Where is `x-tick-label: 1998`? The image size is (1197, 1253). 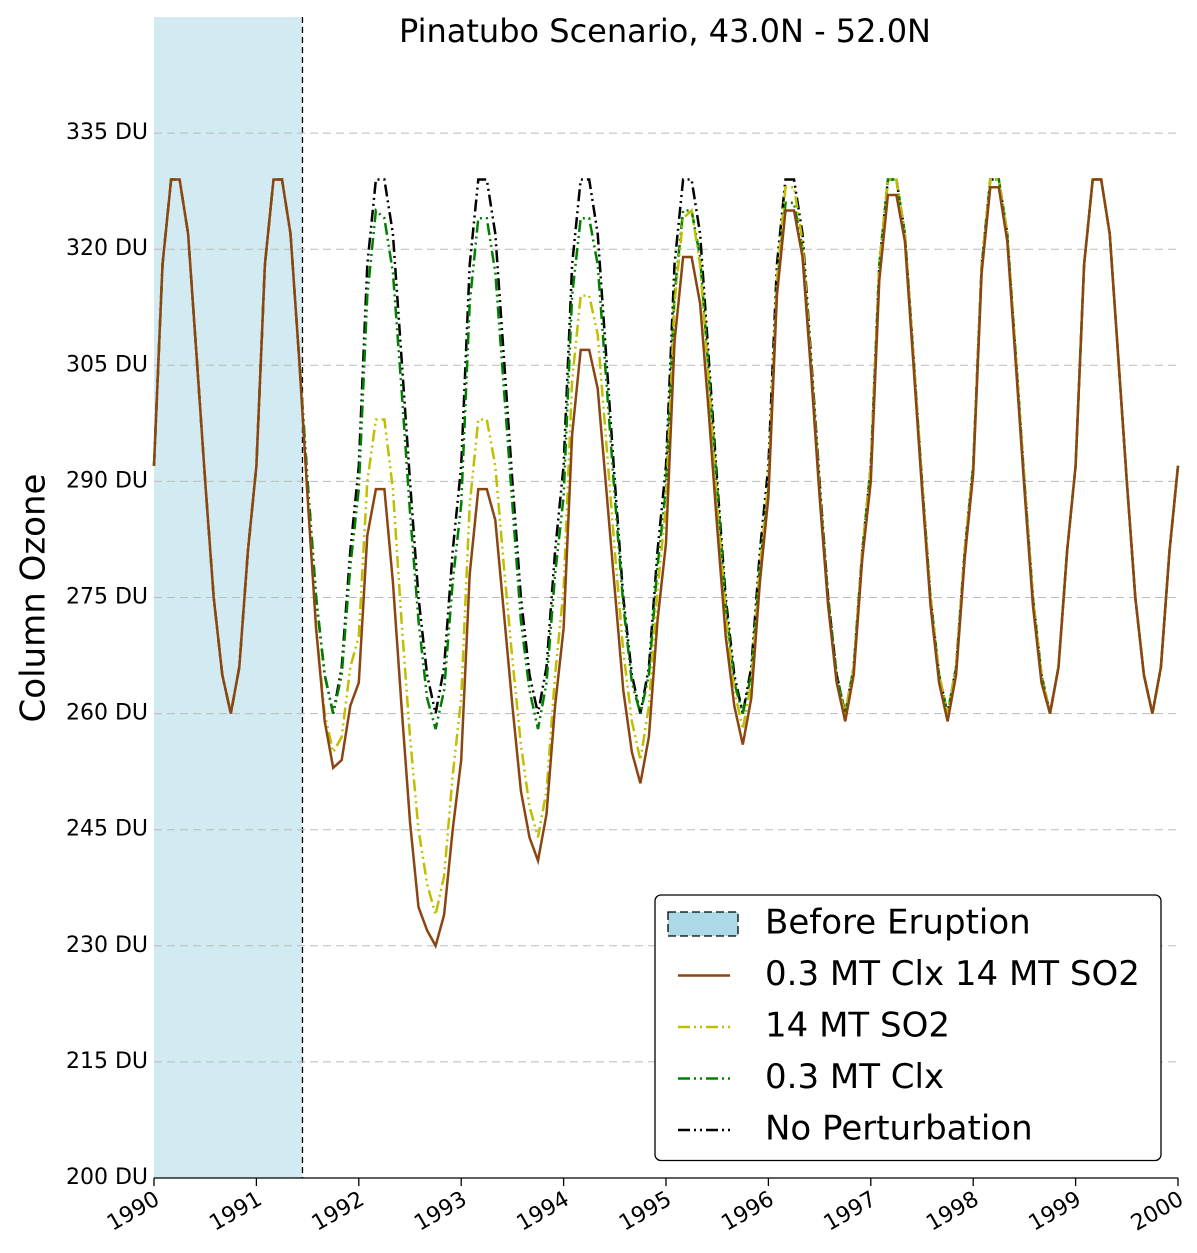
x-tick-label: 1998 is located at coordinates (952, 1212).